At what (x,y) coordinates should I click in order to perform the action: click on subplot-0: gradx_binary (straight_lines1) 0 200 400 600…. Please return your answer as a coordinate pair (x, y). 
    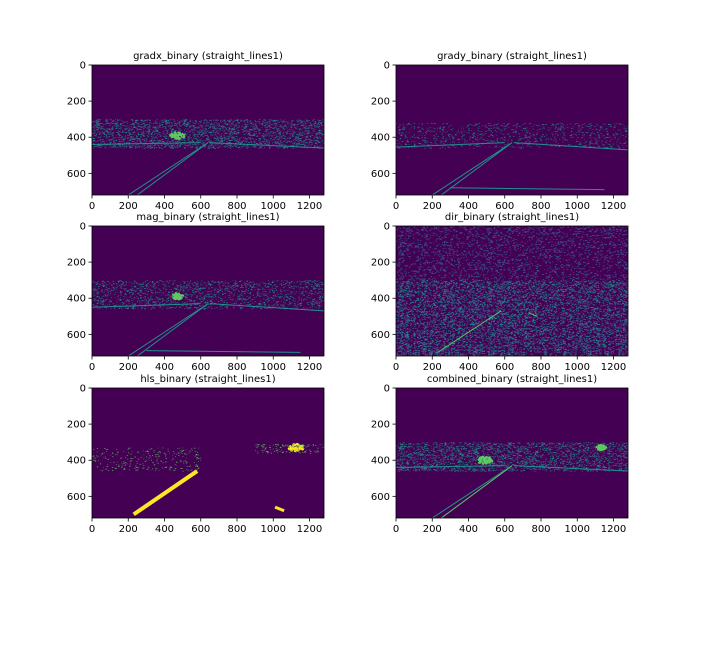
    Looking at the image, I should click on (196, 131).